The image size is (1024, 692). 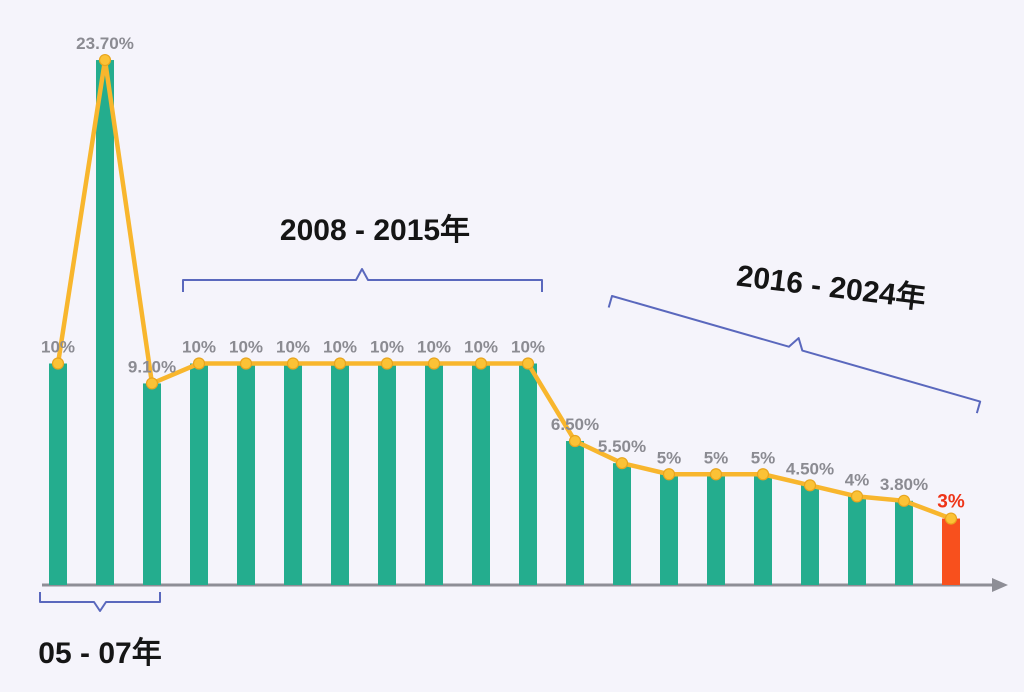 What do you see at coordinates (1000, 585) in the screenshot?
I see `x-axis-arrow` at bounding box center [1000, 585].